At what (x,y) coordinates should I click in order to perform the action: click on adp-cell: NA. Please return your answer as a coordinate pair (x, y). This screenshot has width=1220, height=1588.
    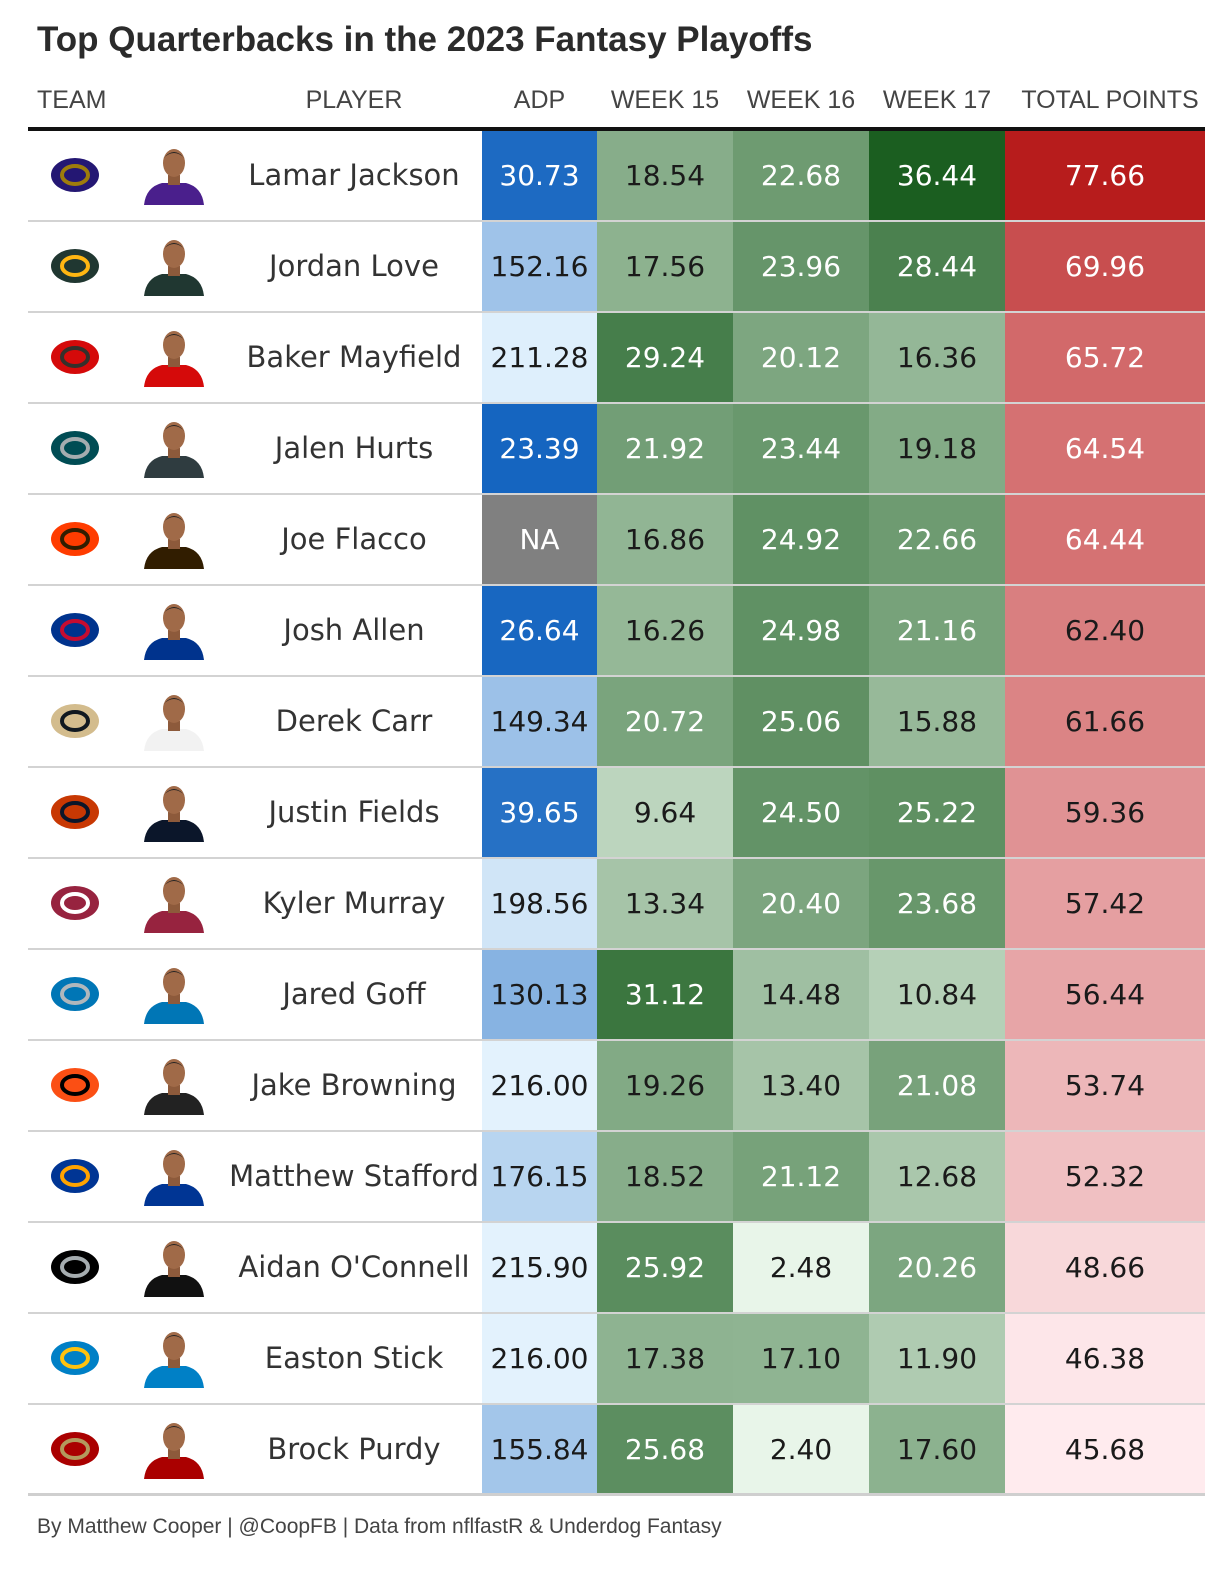
    Looking at the image, I should click on (539, 539).